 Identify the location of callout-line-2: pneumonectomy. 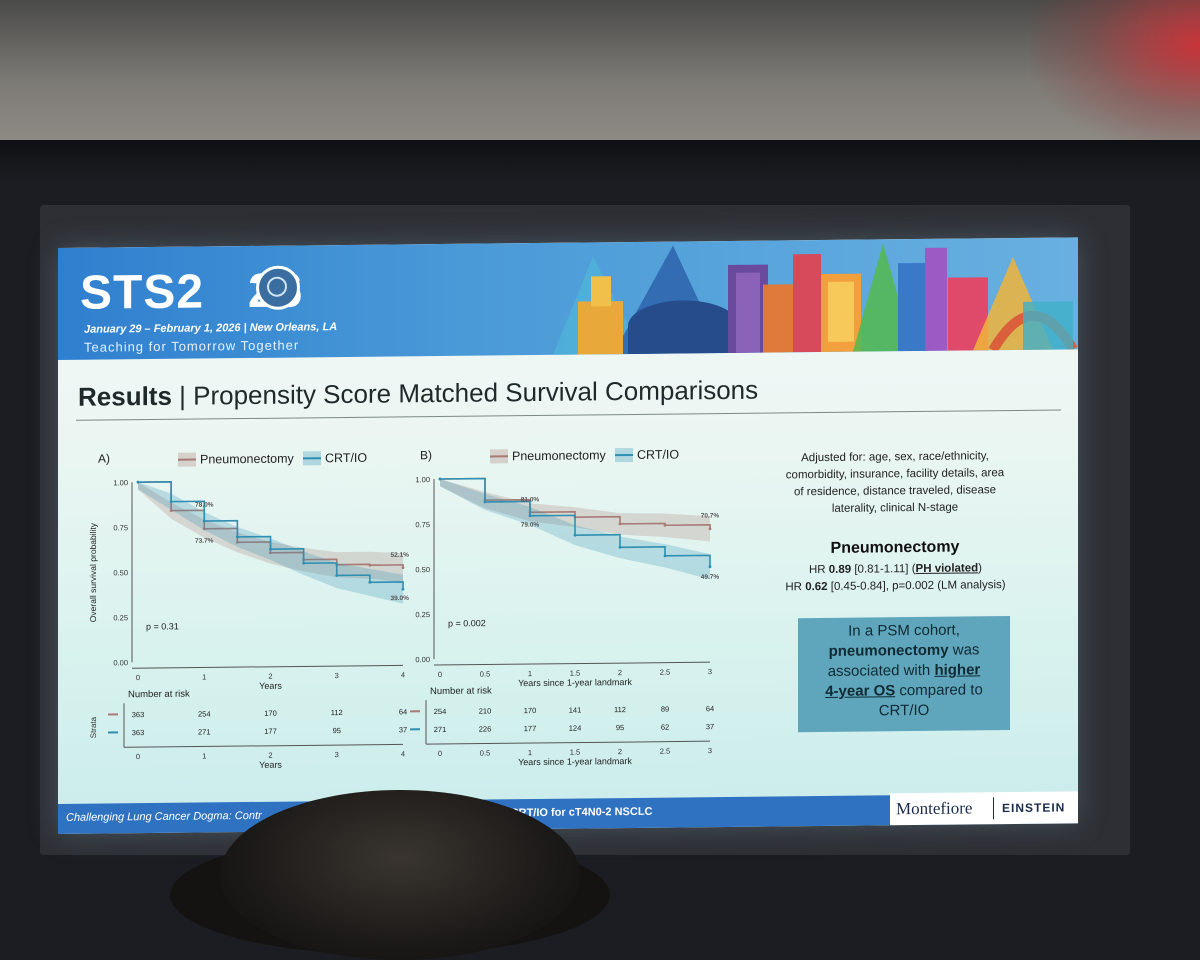
(889, 651).